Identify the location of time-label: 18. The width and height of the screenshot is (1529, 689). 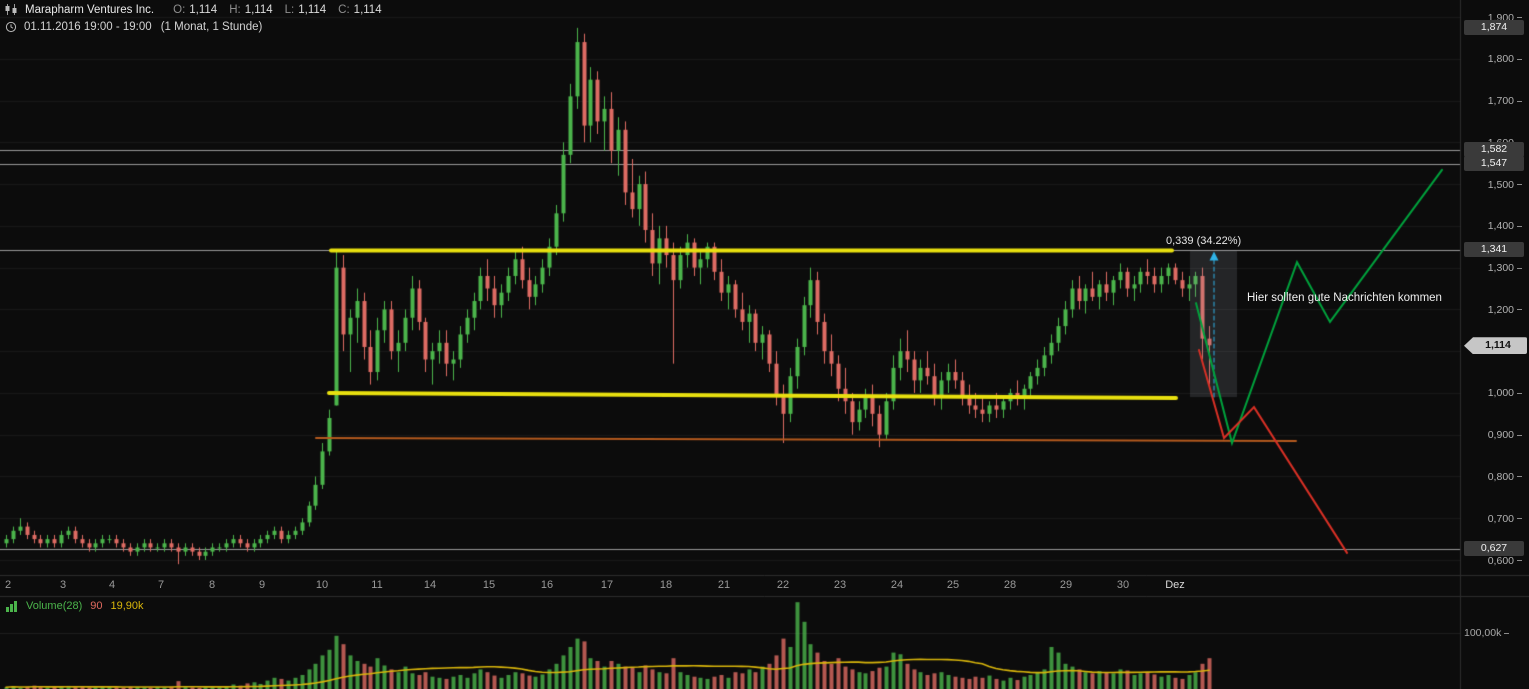
(666, 585).